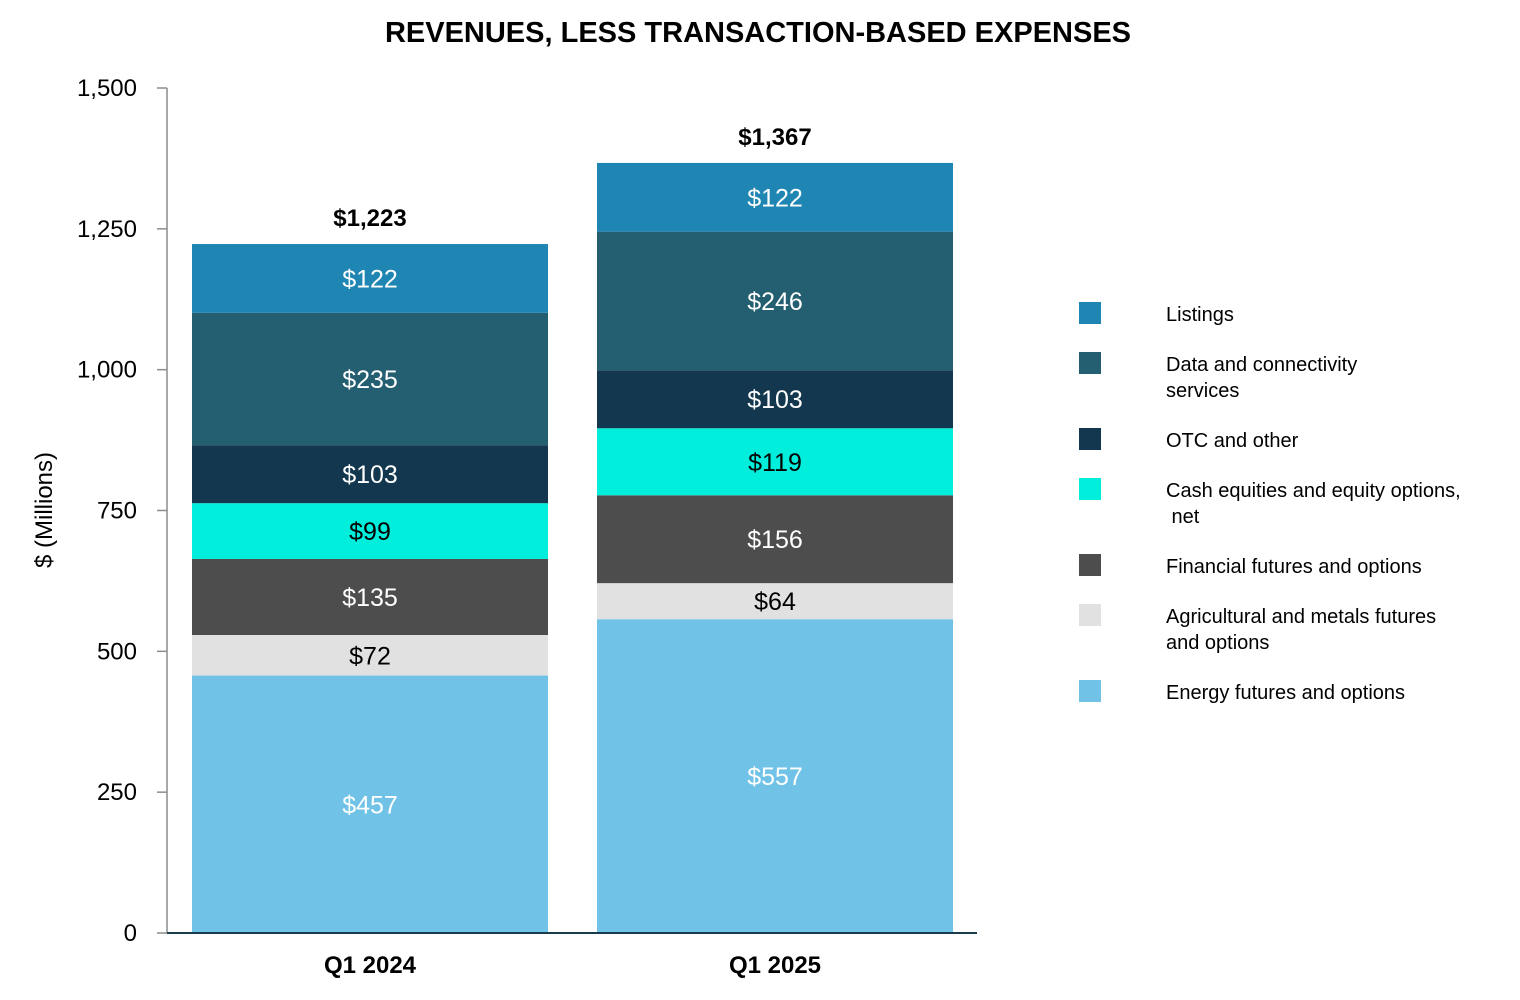  Describe the element at coordinates (369, 218) in the screenshot. I see `bar-total-label: $1,223` at that location.